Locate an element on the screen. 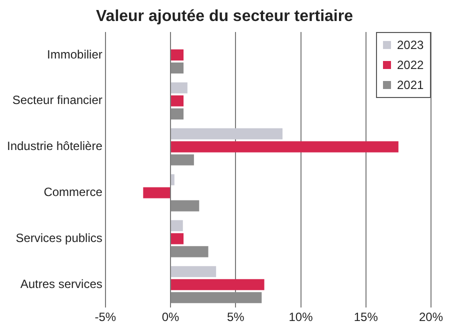 This screenshot has width=449, height=332. legend-label: 2022 is located at coordinates (410, 65).